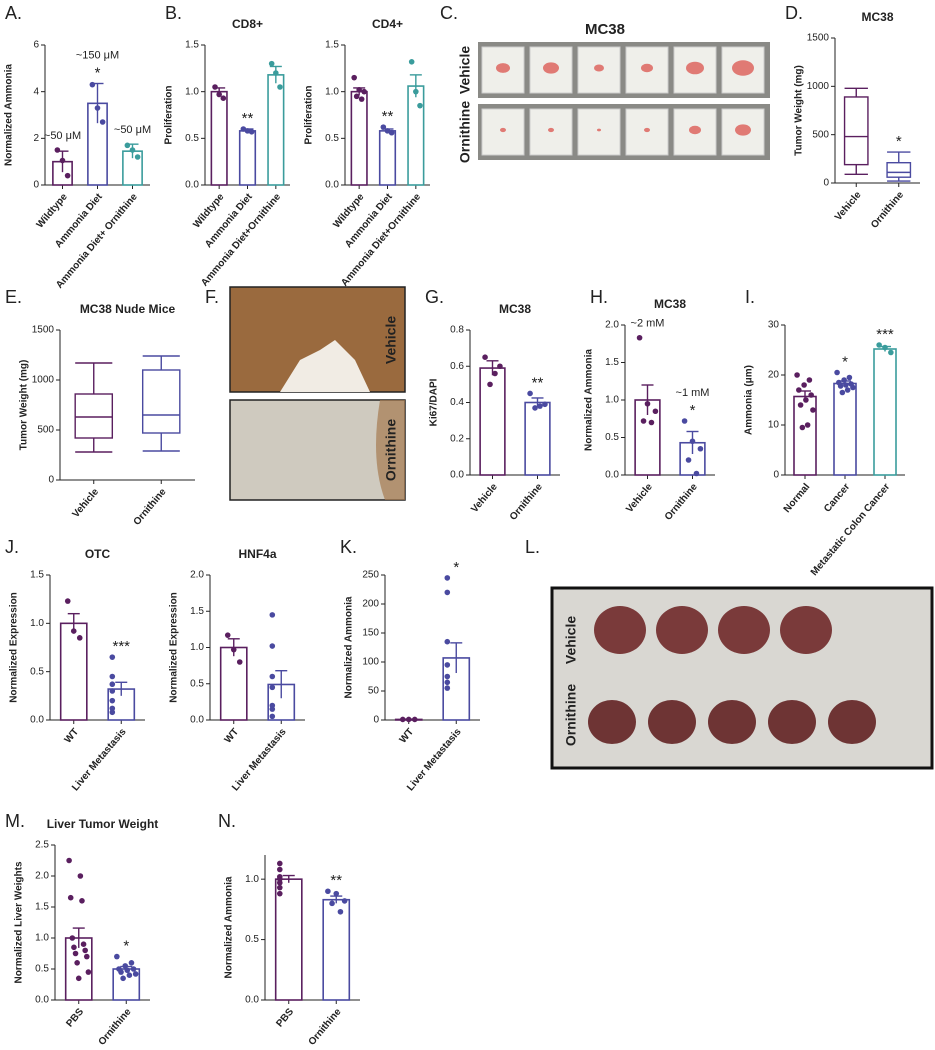  I want to click on row-label: Ornithine, so click(571, 715).